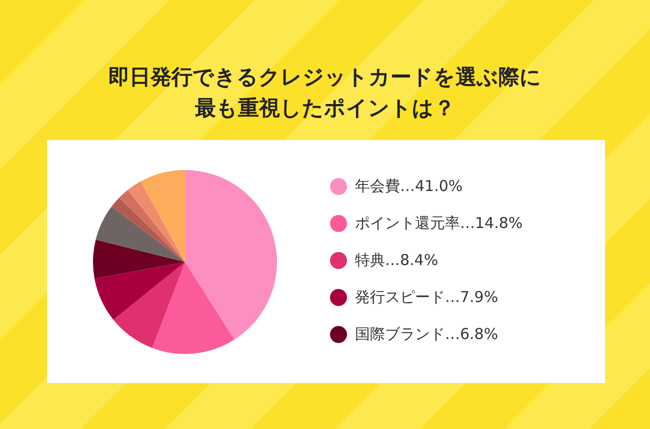 This screenshot has width=650, height=429. I want to click on legend-label: 年会費…41.0%, so click(409, 186).